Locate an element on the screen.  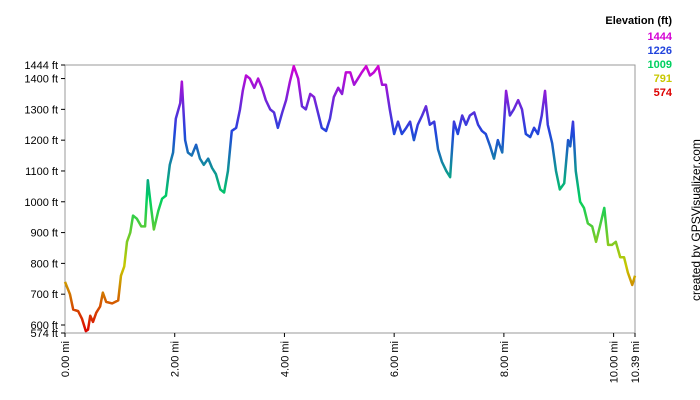
credit: created by GPSVisualizer.com is located at coordinates (694, 220).